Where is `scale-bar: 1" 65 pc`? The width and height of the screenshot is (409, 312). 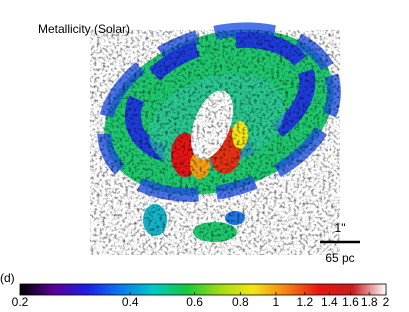 scale-bar: 1" 65 pc is located at coordinates (340, 243).